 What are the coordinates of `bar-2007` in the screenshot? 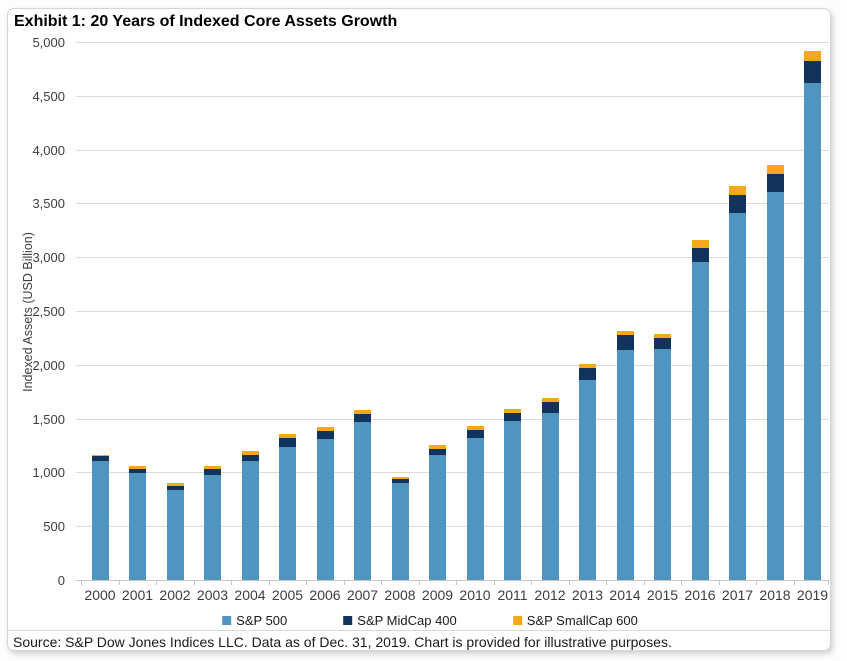 It's located at (362, 495).